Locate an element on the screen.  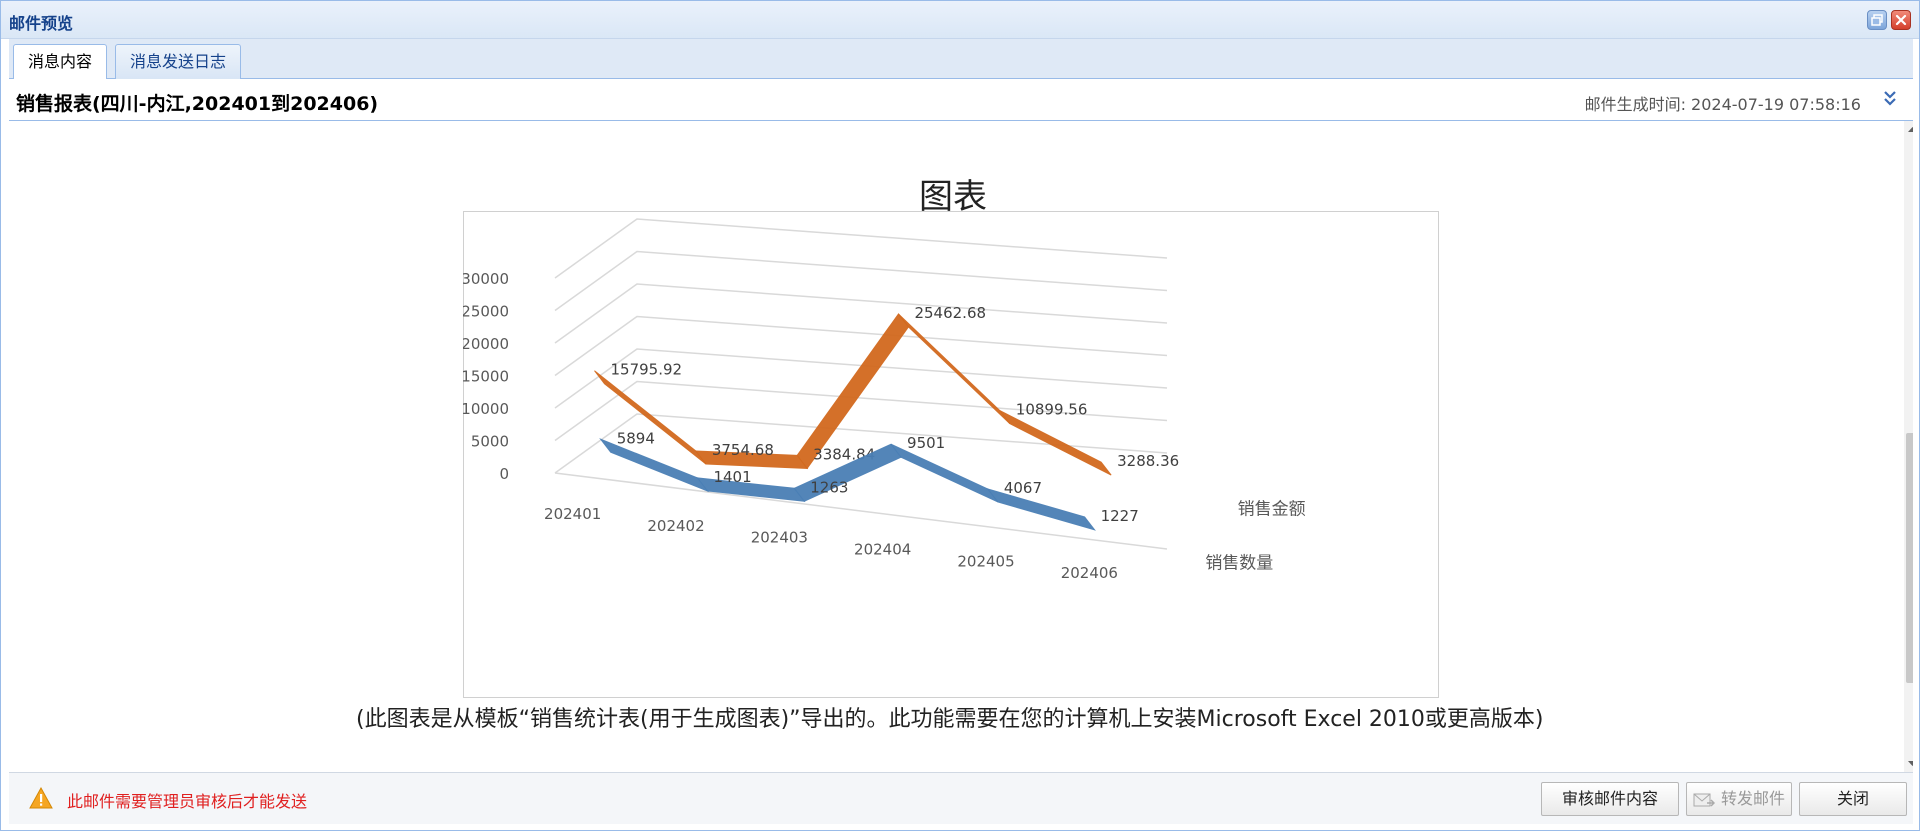
close-label: 关闭 is located at coordinates (1852, 798).